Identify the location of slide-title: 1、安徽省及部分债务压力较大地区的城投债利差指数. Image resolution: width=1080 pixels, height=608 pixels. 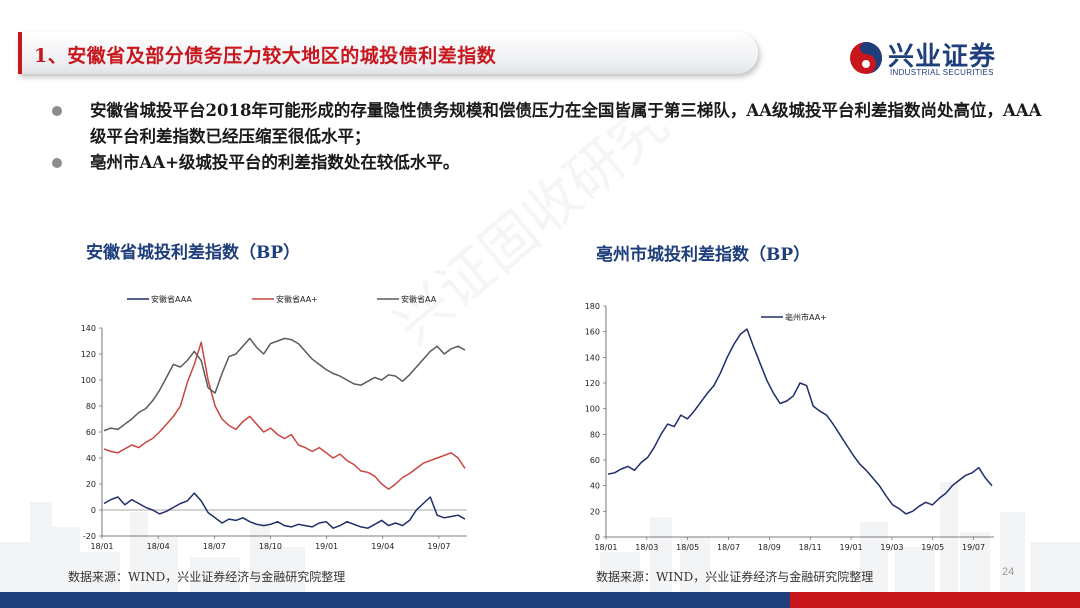
(265, 56).